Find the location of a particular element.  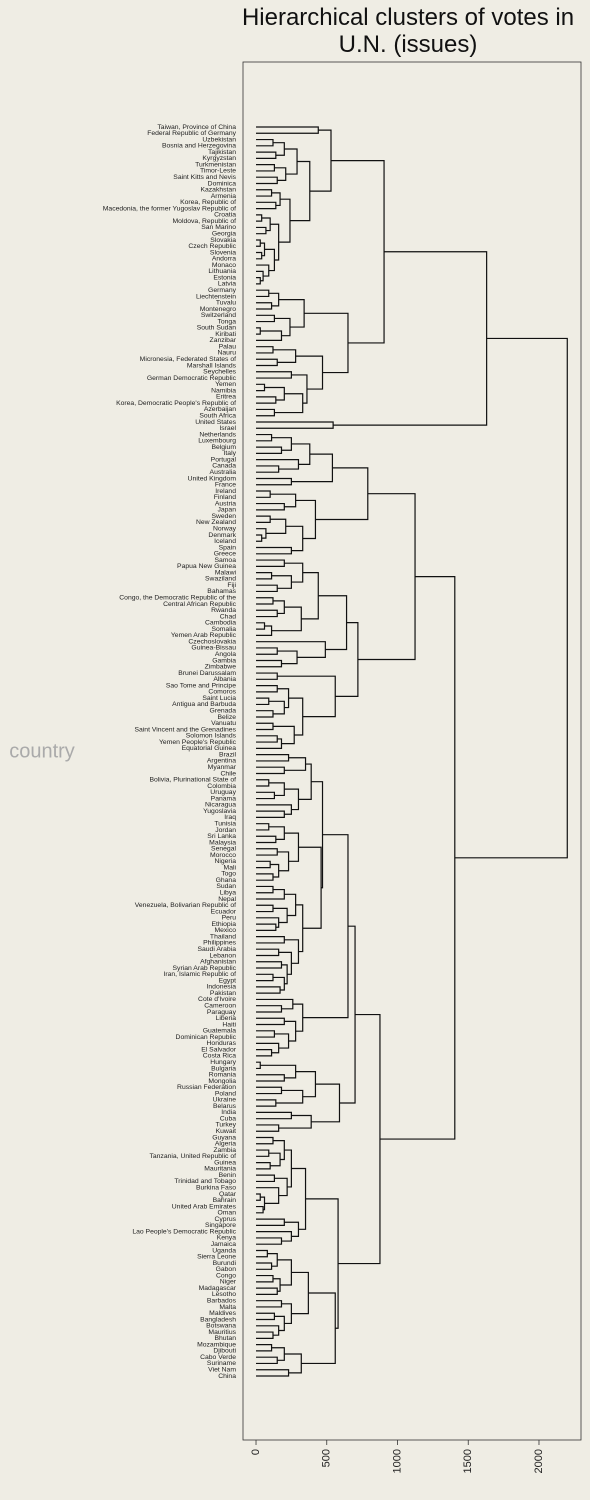

leaf-label: Israel is located at coordinates (227, 428).